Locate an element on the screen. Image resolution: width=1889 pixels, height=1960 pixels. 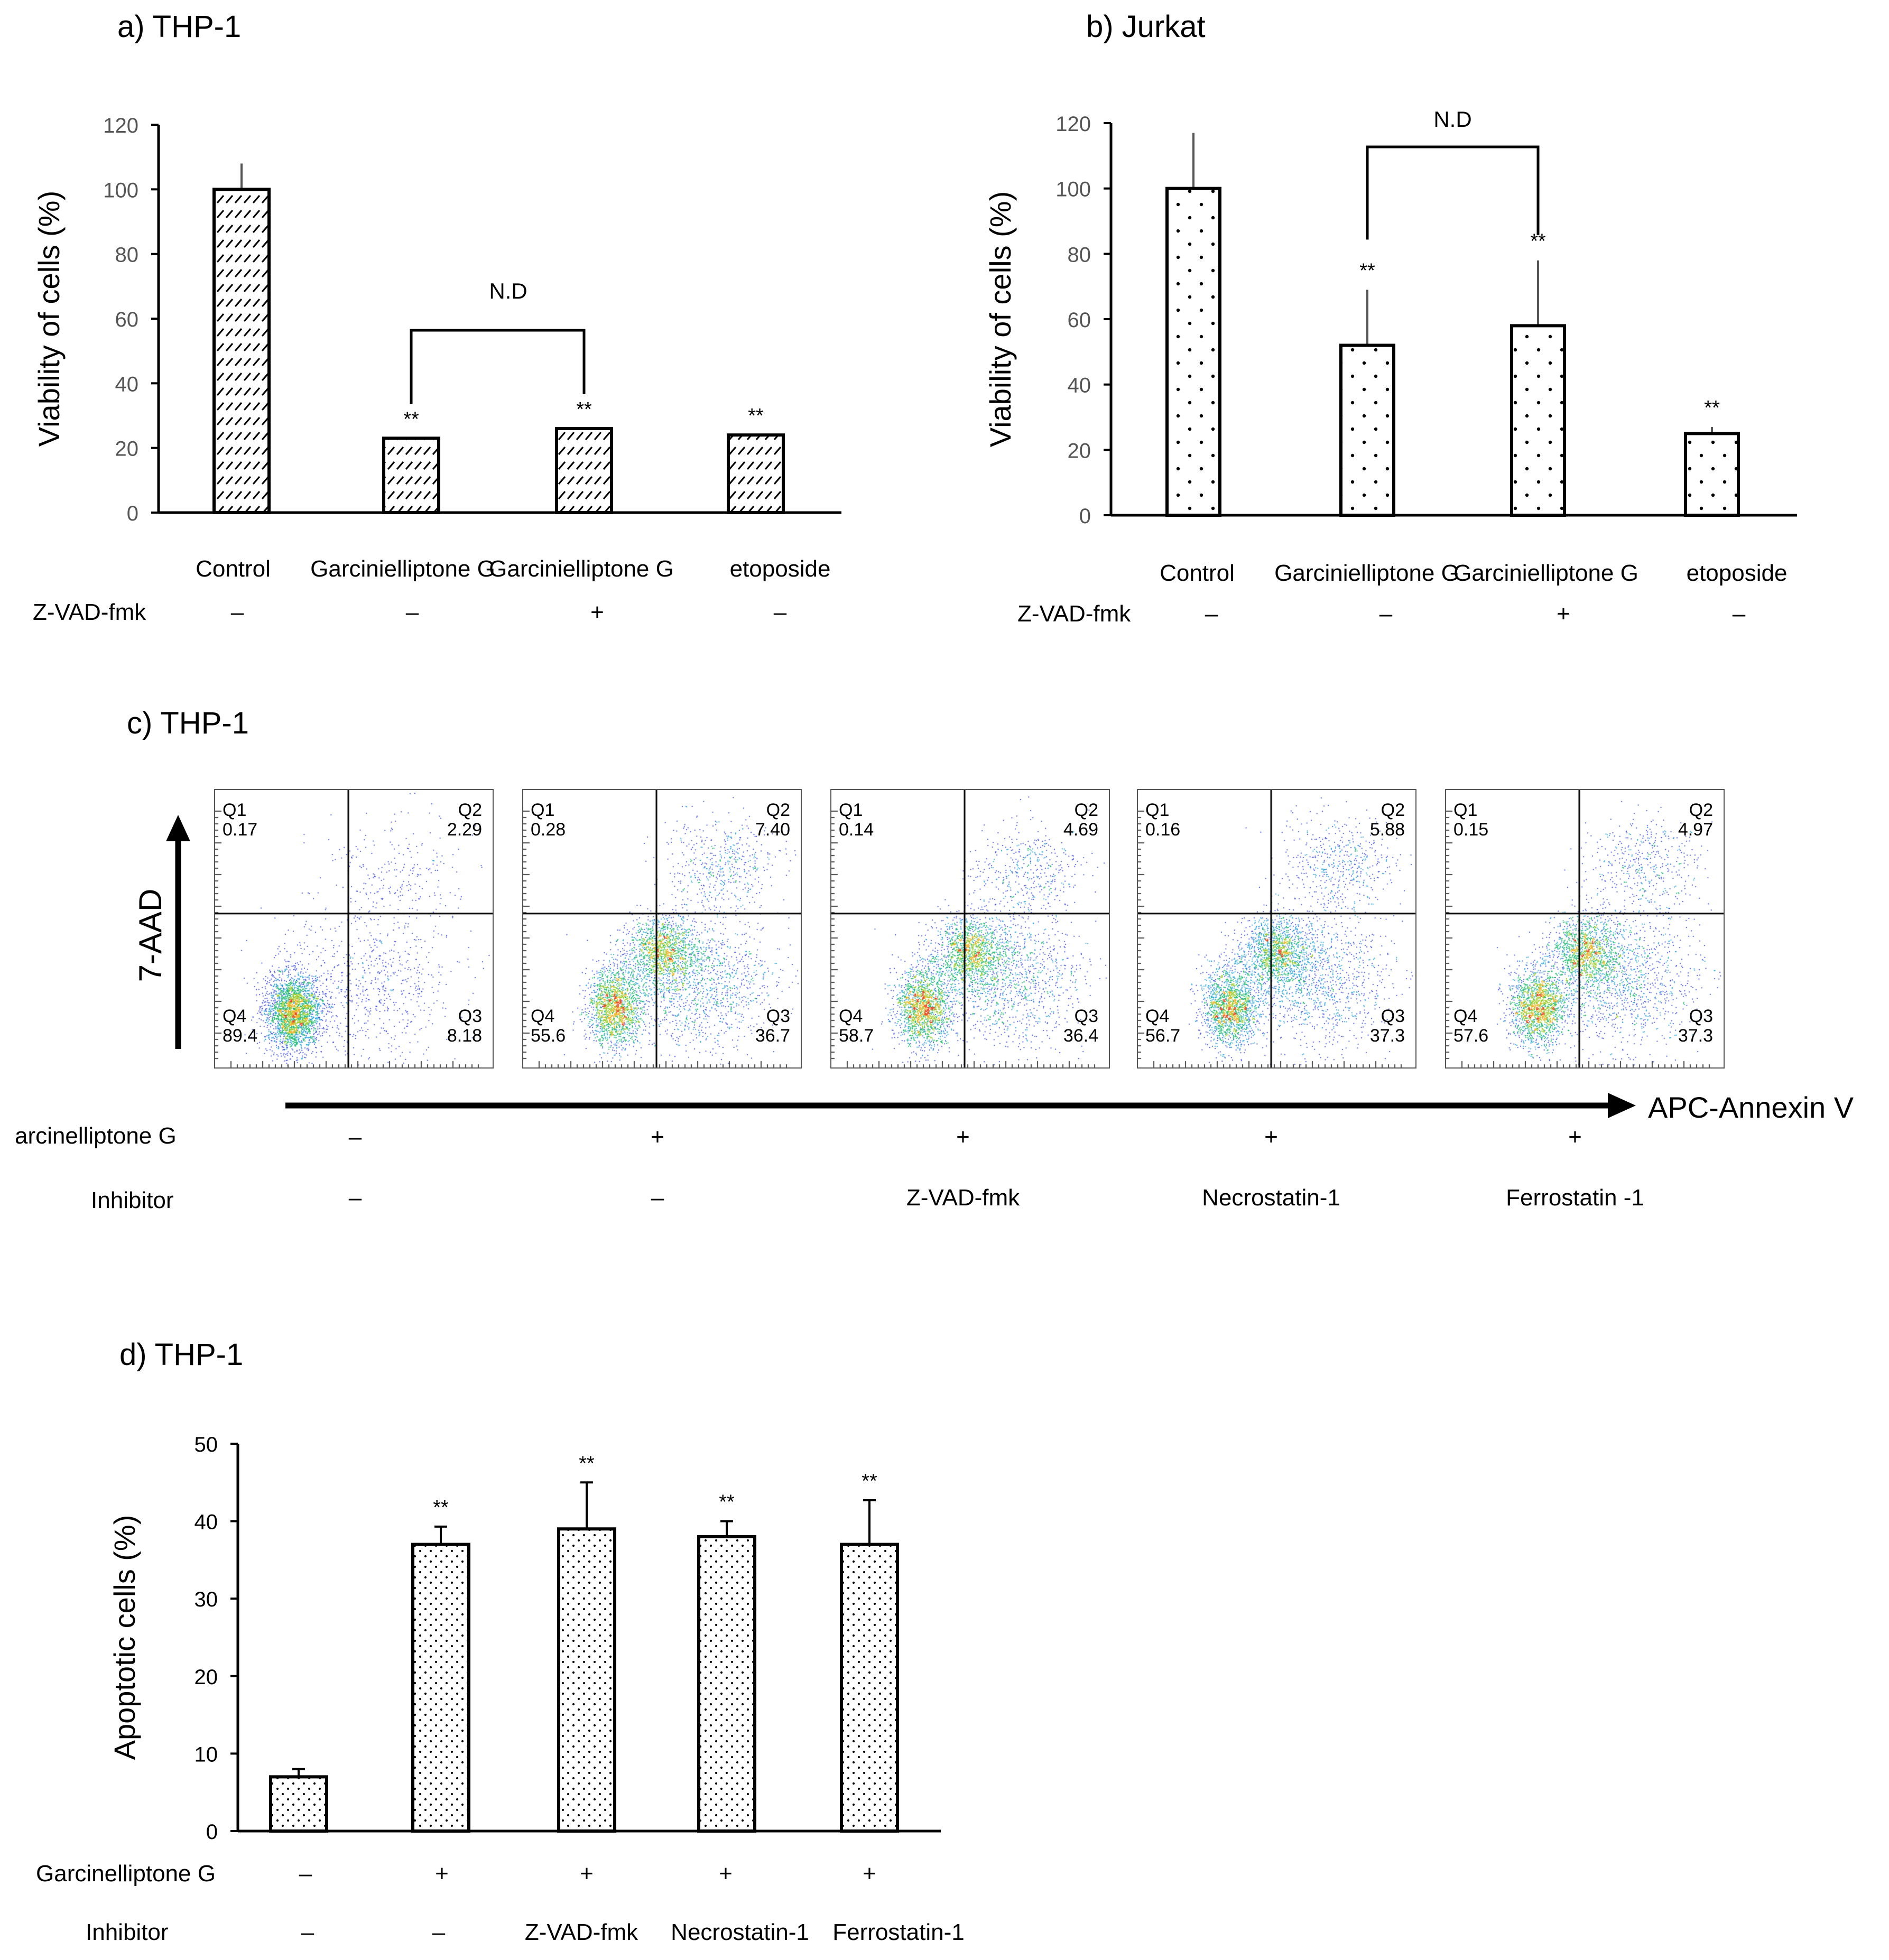
quadrant-q2-label: Q2 4.69 is located at coordinates (1080, 820).